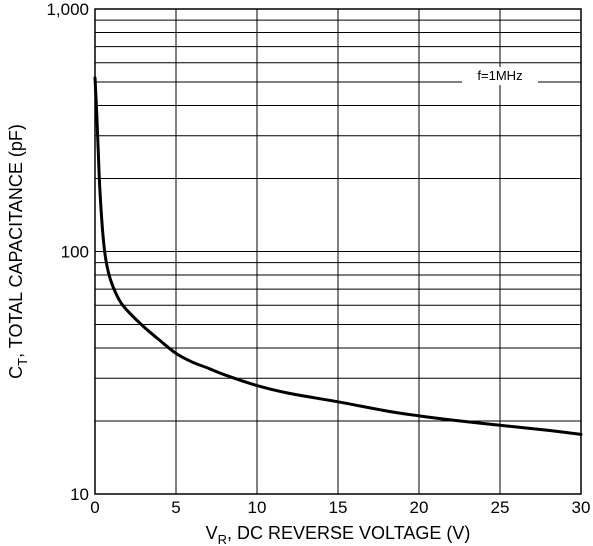 This screenshot has width=593, height=546. I want to click on y-tick-label: 1,000, so click(67, 9).